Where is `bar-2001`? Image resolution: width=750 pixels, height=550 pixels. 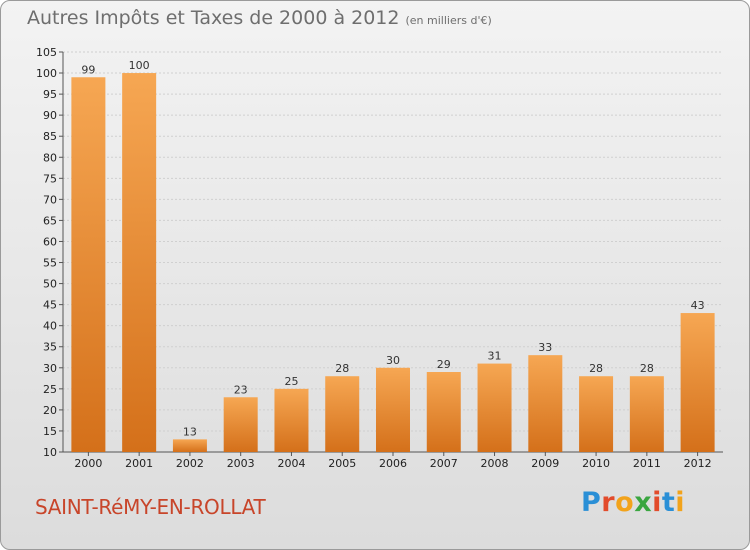
bar-2001 is located at coordinates (139, 262).